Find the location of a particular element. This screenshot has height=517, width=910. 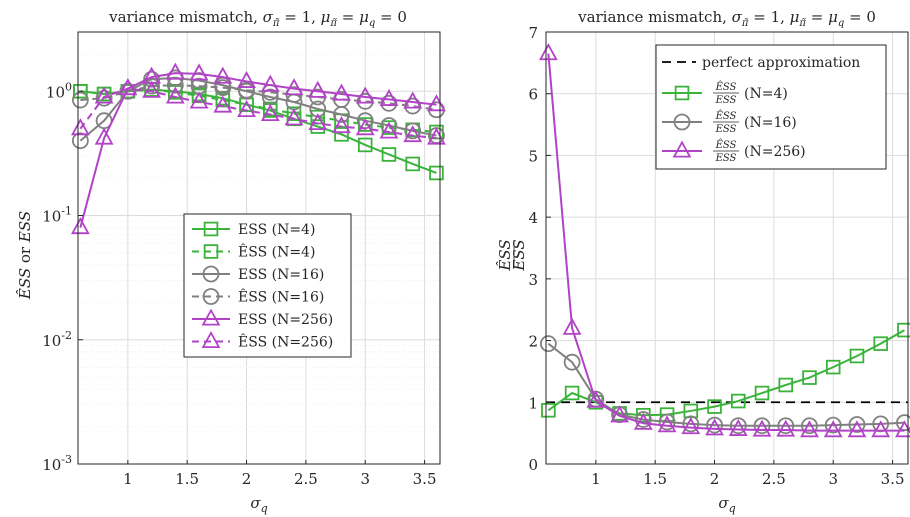

left-y-tick-label: 10⁰ is located at coordinates (59, 90).